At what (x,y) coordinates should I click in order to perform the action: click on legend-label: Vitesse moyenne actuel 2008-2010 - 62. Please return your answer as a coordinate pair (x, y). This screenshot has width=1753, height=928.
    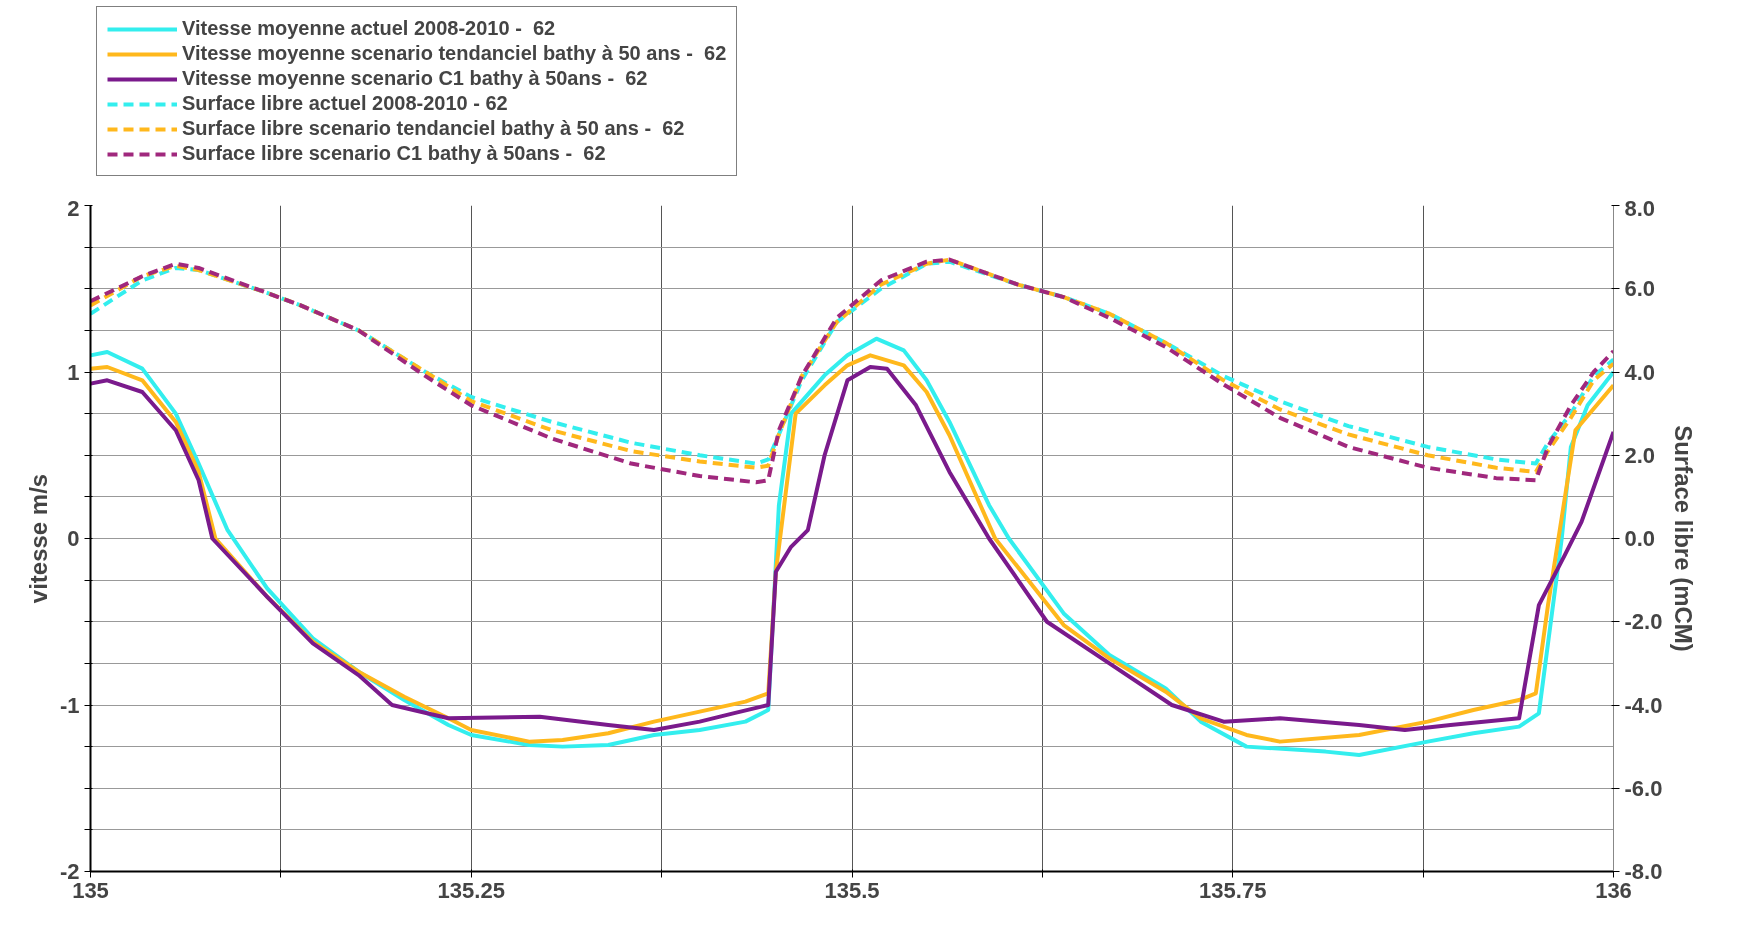
    Looking at the image, I should click on (369, 28).